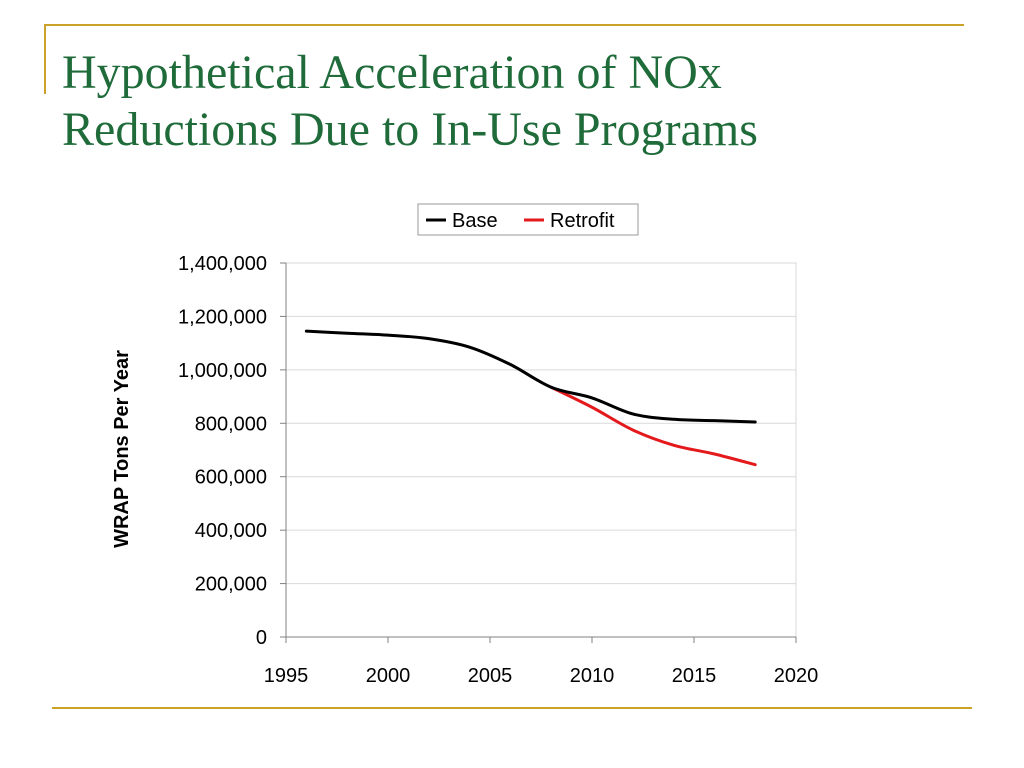 This screenshot has width=1024, height=768. What do you see at coordinates (541, 662) in the screenshot?
I see `x-axis-ticks: 1995 2000 2005 2010 2015 2020` at bounding box center [541, 662].